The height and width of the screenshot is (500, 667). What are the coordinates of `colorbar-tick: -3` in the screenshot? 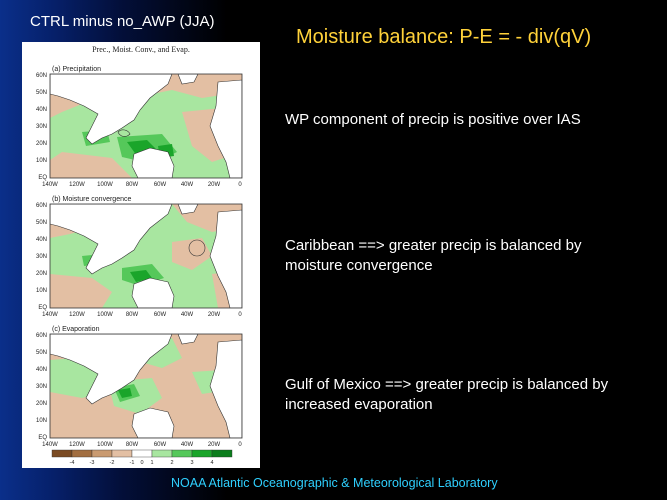 It's located at (92, 463).